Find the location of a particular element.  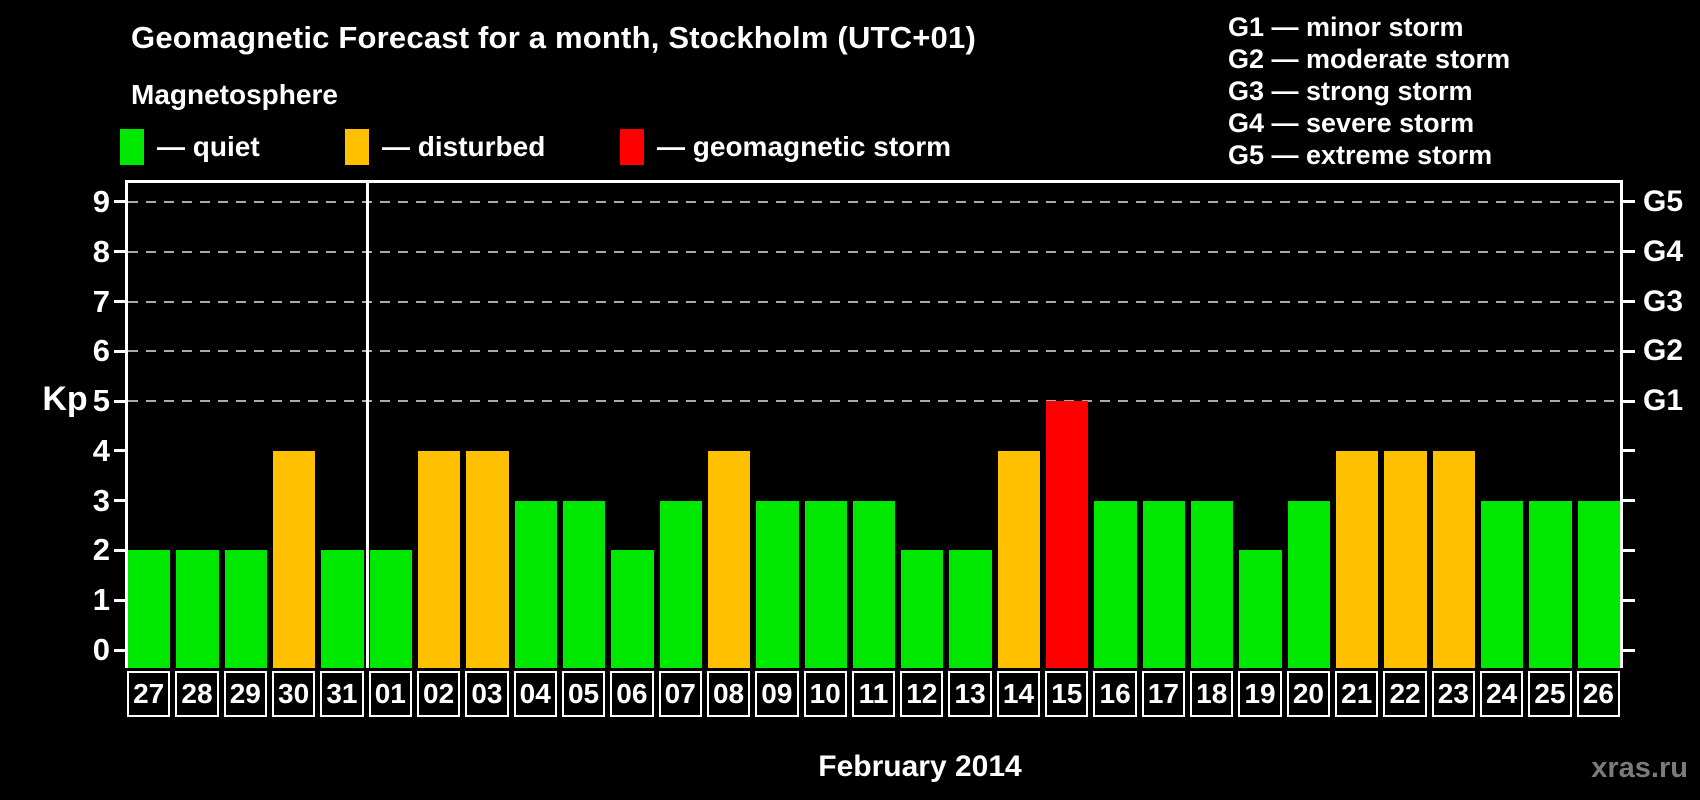

date-cell-01: 01 is located at coordinates (390, 694).